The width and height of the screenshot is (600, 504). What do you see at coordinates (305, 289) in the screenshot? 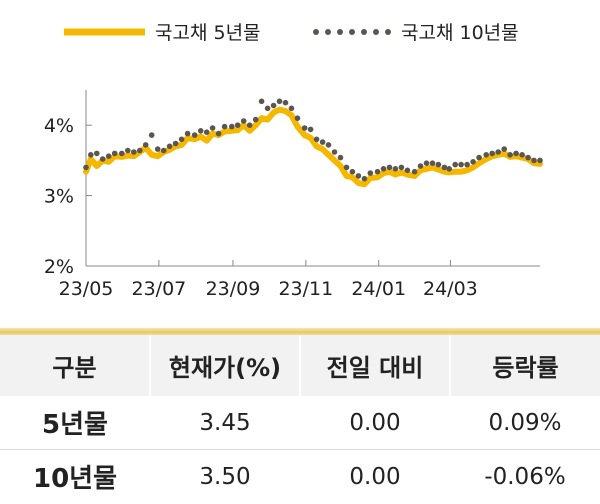
I see `x-tick-label: 23/11` at bounding box center [305, 289].